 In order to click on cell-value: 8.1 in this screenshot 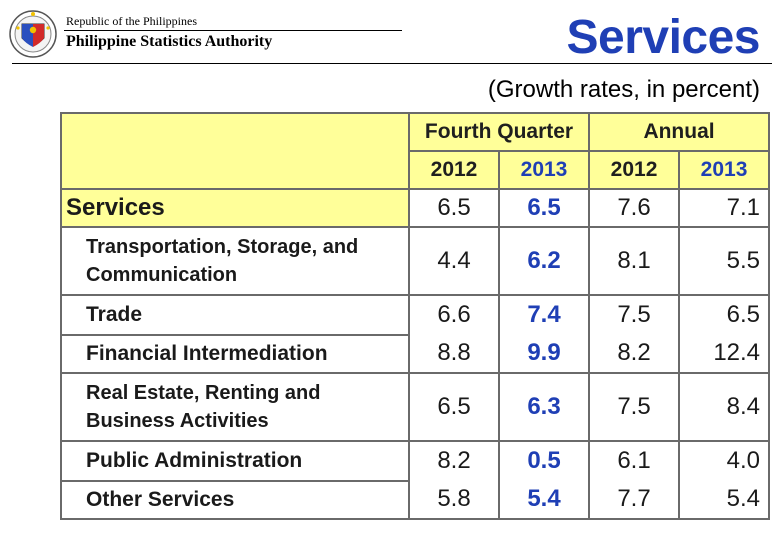, I will do `click(634, 261)`.